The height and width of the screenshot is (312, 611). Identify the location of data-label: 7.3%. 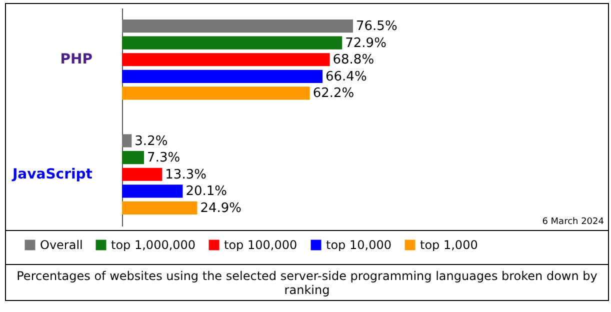
(163, 158).